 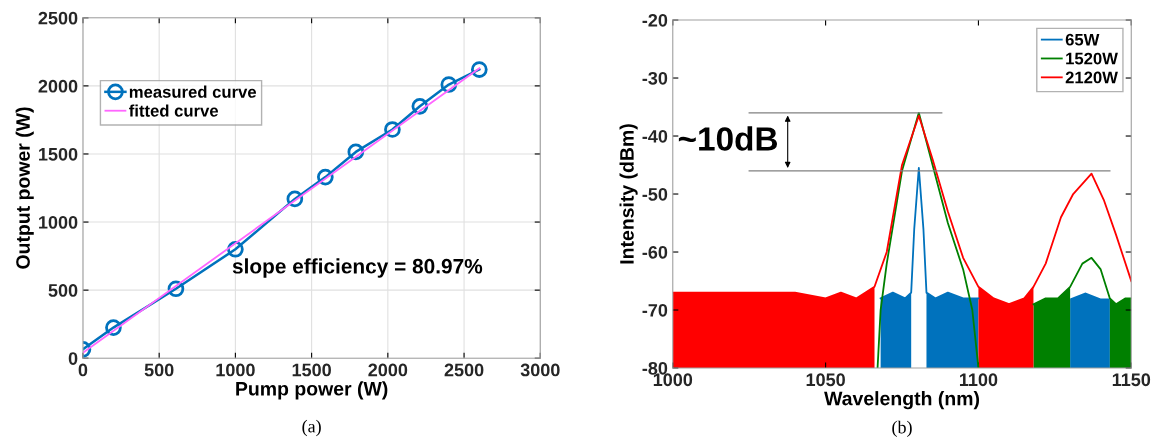 I want to click on x-tick-label: 3000, so click(x=540, y=370).